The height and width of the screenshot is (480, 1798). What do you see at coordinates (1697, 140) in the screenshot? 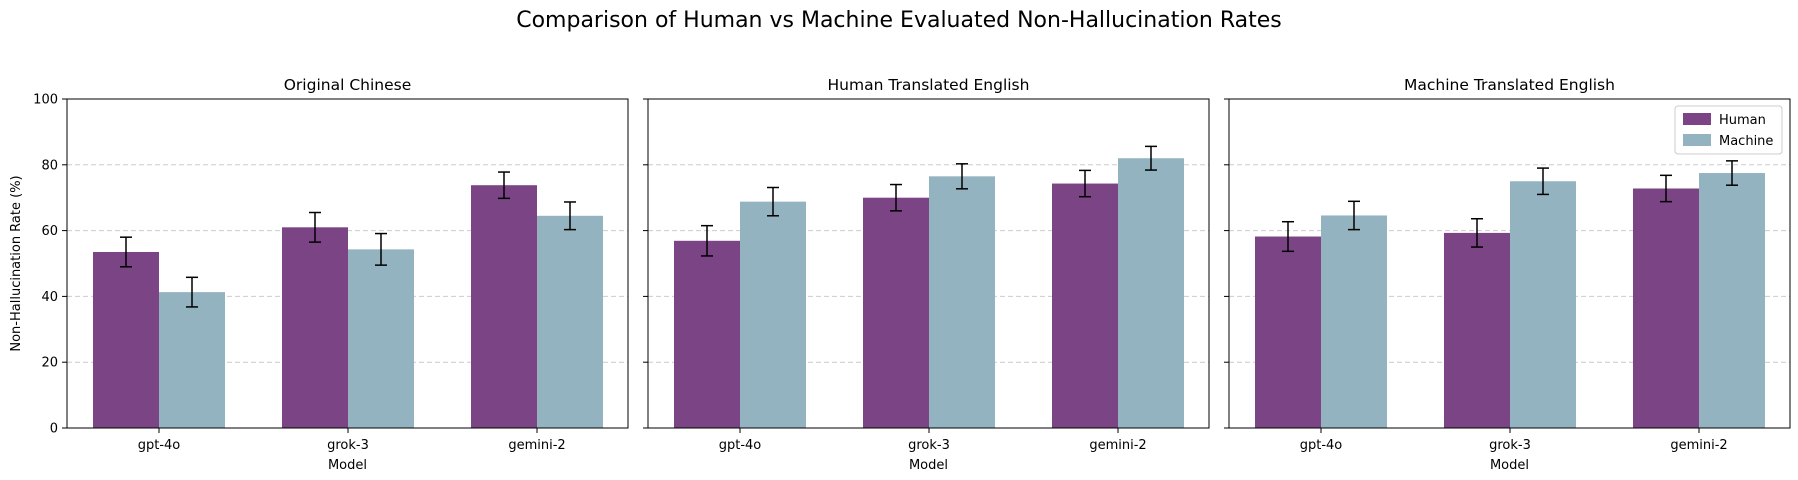
I see `legend-swatch-machine` at bounding box center [1697, 140].